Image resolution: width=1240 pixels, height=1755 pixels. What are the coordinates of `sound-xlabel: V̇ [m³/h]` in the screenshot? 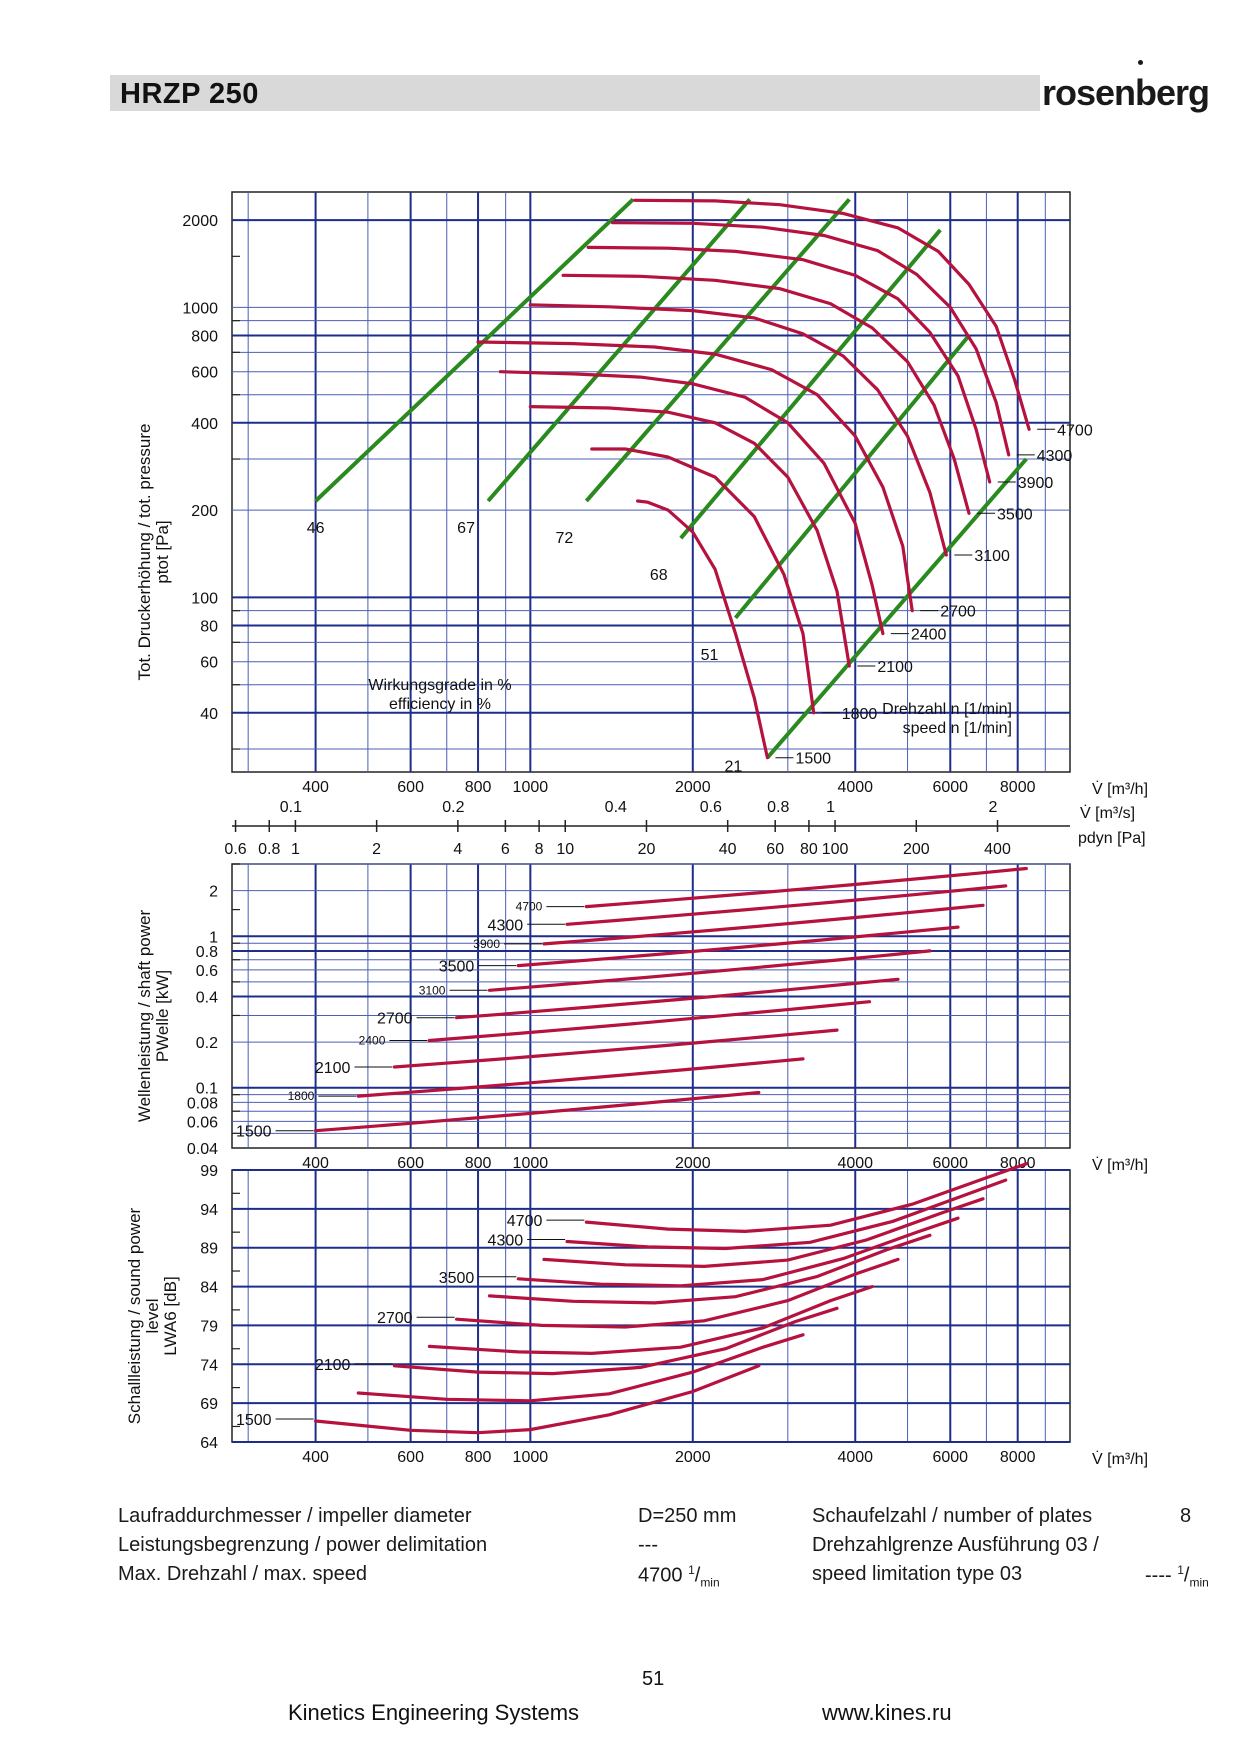 It's located at (1120, 1459).